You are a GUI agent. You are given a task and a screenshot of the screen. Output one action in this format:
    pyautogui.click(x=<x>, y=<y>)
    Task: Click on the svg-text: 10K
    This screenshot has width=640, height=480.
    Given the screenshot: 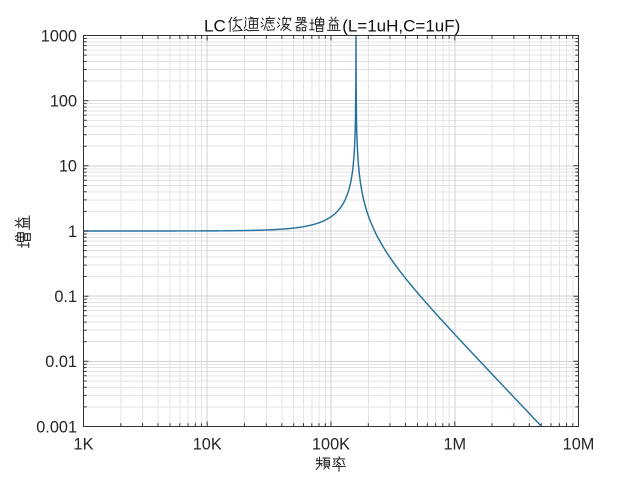 What is the action you would take?
    pyautogui.click(x=207, y=445)
    